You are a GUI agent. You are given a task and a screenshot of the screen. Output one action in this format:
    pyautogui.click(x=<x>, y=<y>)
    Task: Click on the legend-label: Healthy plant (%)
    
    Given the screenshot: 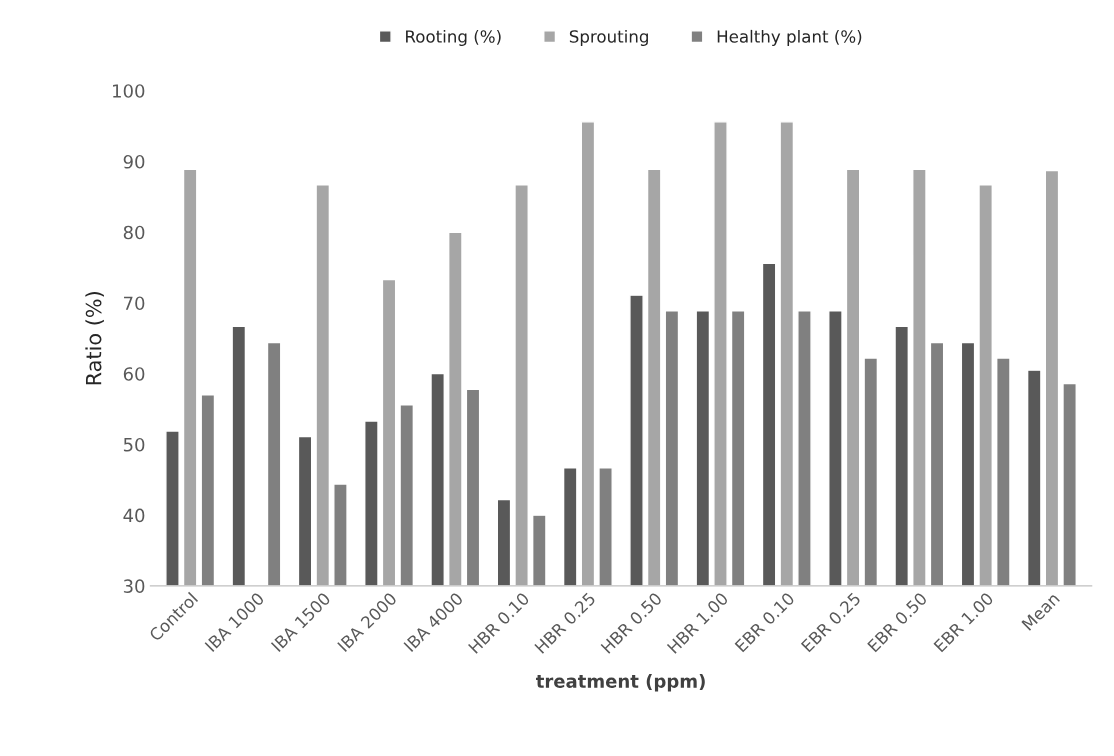 What is the action you would take?
    pyautogui.click(x=789, y=38)
    